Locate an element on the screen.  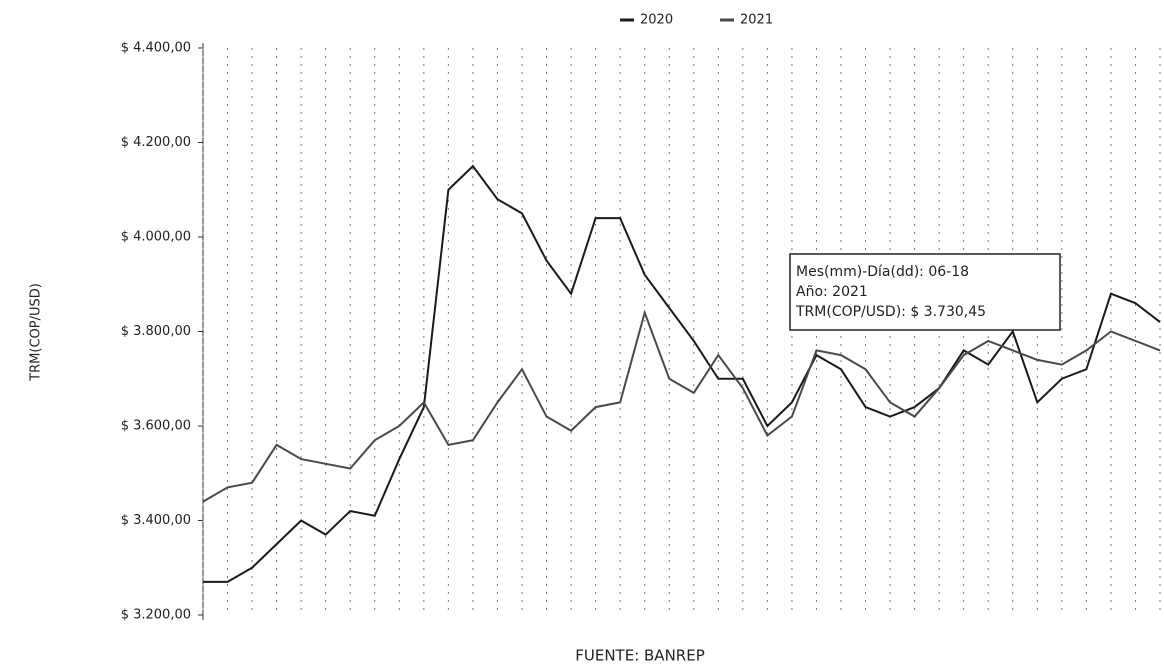
tooltip-line: TRM(COP/USD): $ 3.730,45 is located at coordinates (890, 312).